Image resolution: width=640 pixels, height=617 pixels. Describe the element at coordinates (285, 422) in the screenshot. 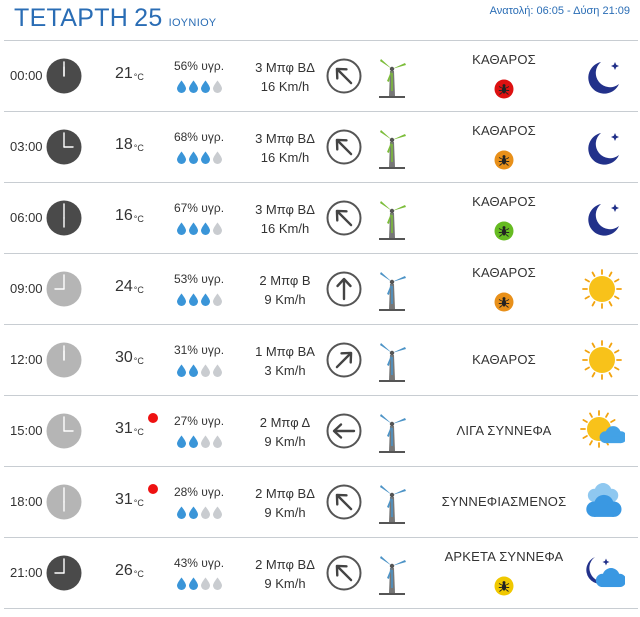

I see `wind-beaufort: 2 Μπφ Δ` at that location.